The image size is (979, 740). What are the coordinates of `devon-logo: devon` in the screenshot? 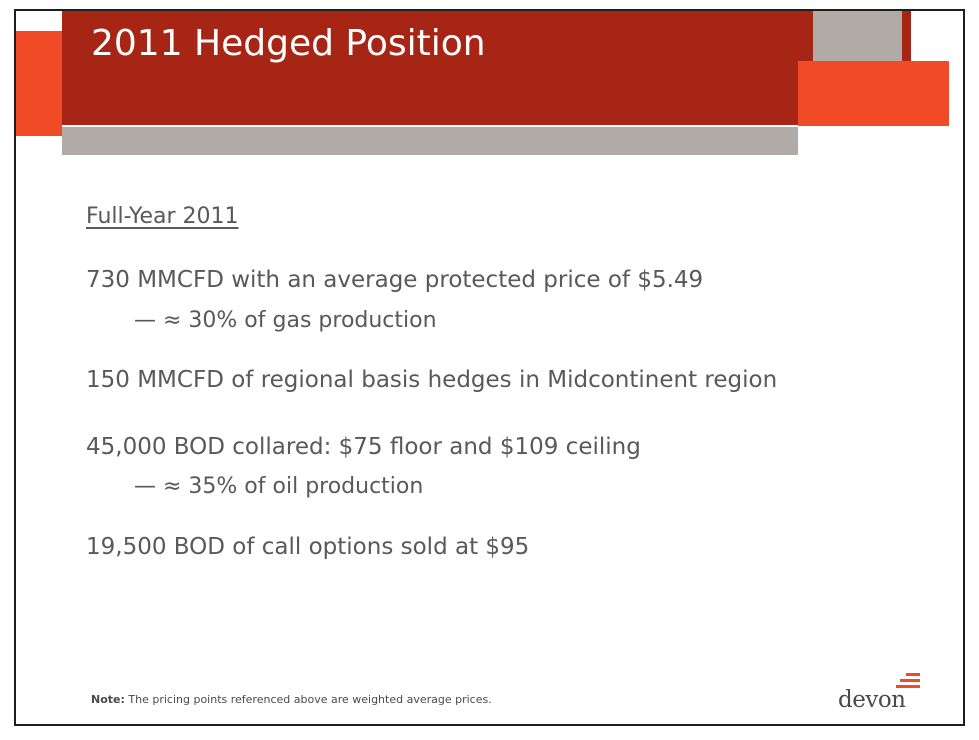 It's located at (883, 695).